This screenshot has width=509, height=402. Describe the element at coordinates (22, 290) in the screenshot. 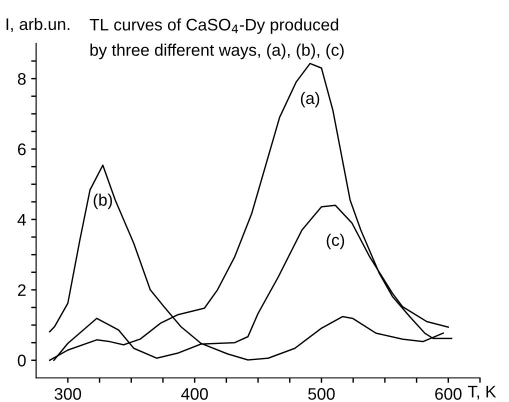

I see `y-tick-label: 2` at that location.